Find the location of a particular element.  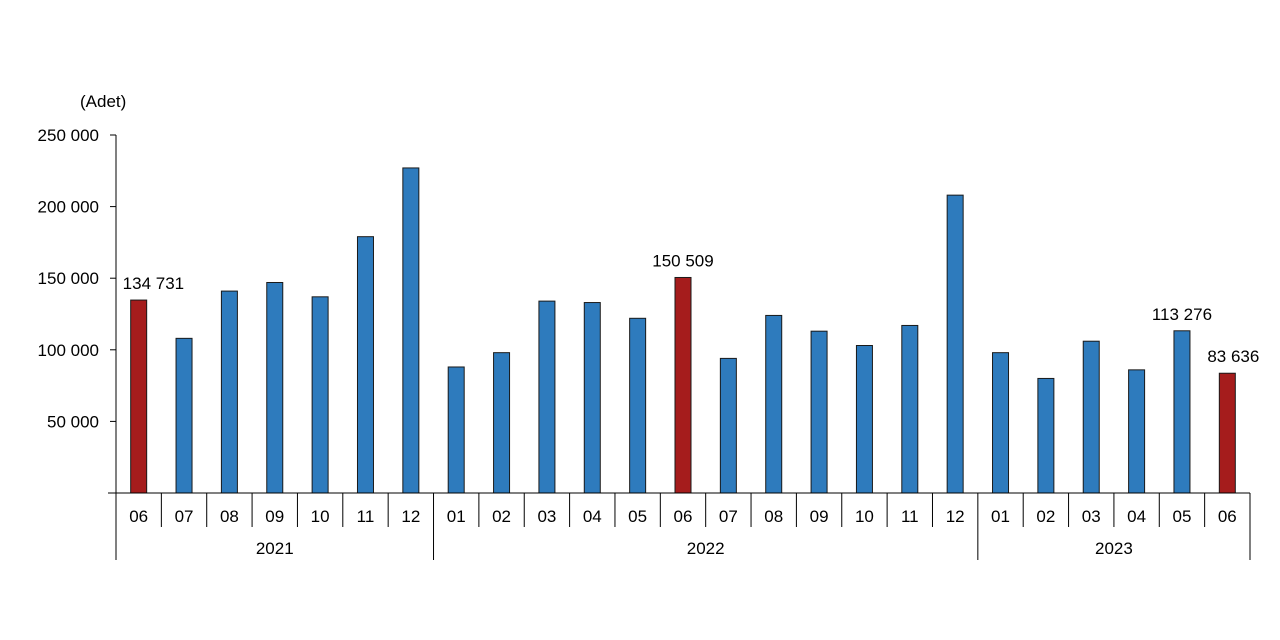

year-label: 2022 is located at coordinates (706, 548).